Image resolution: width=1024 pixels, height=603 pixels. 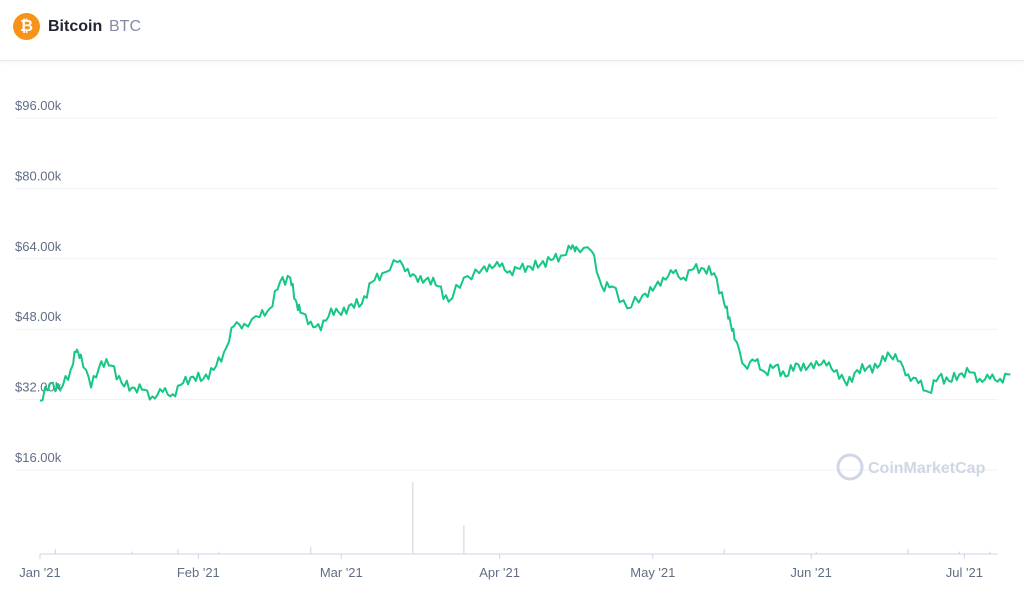 I want to click on coinmarketcap-watermark: CoinMarketCap, so click(x=911, y=467).